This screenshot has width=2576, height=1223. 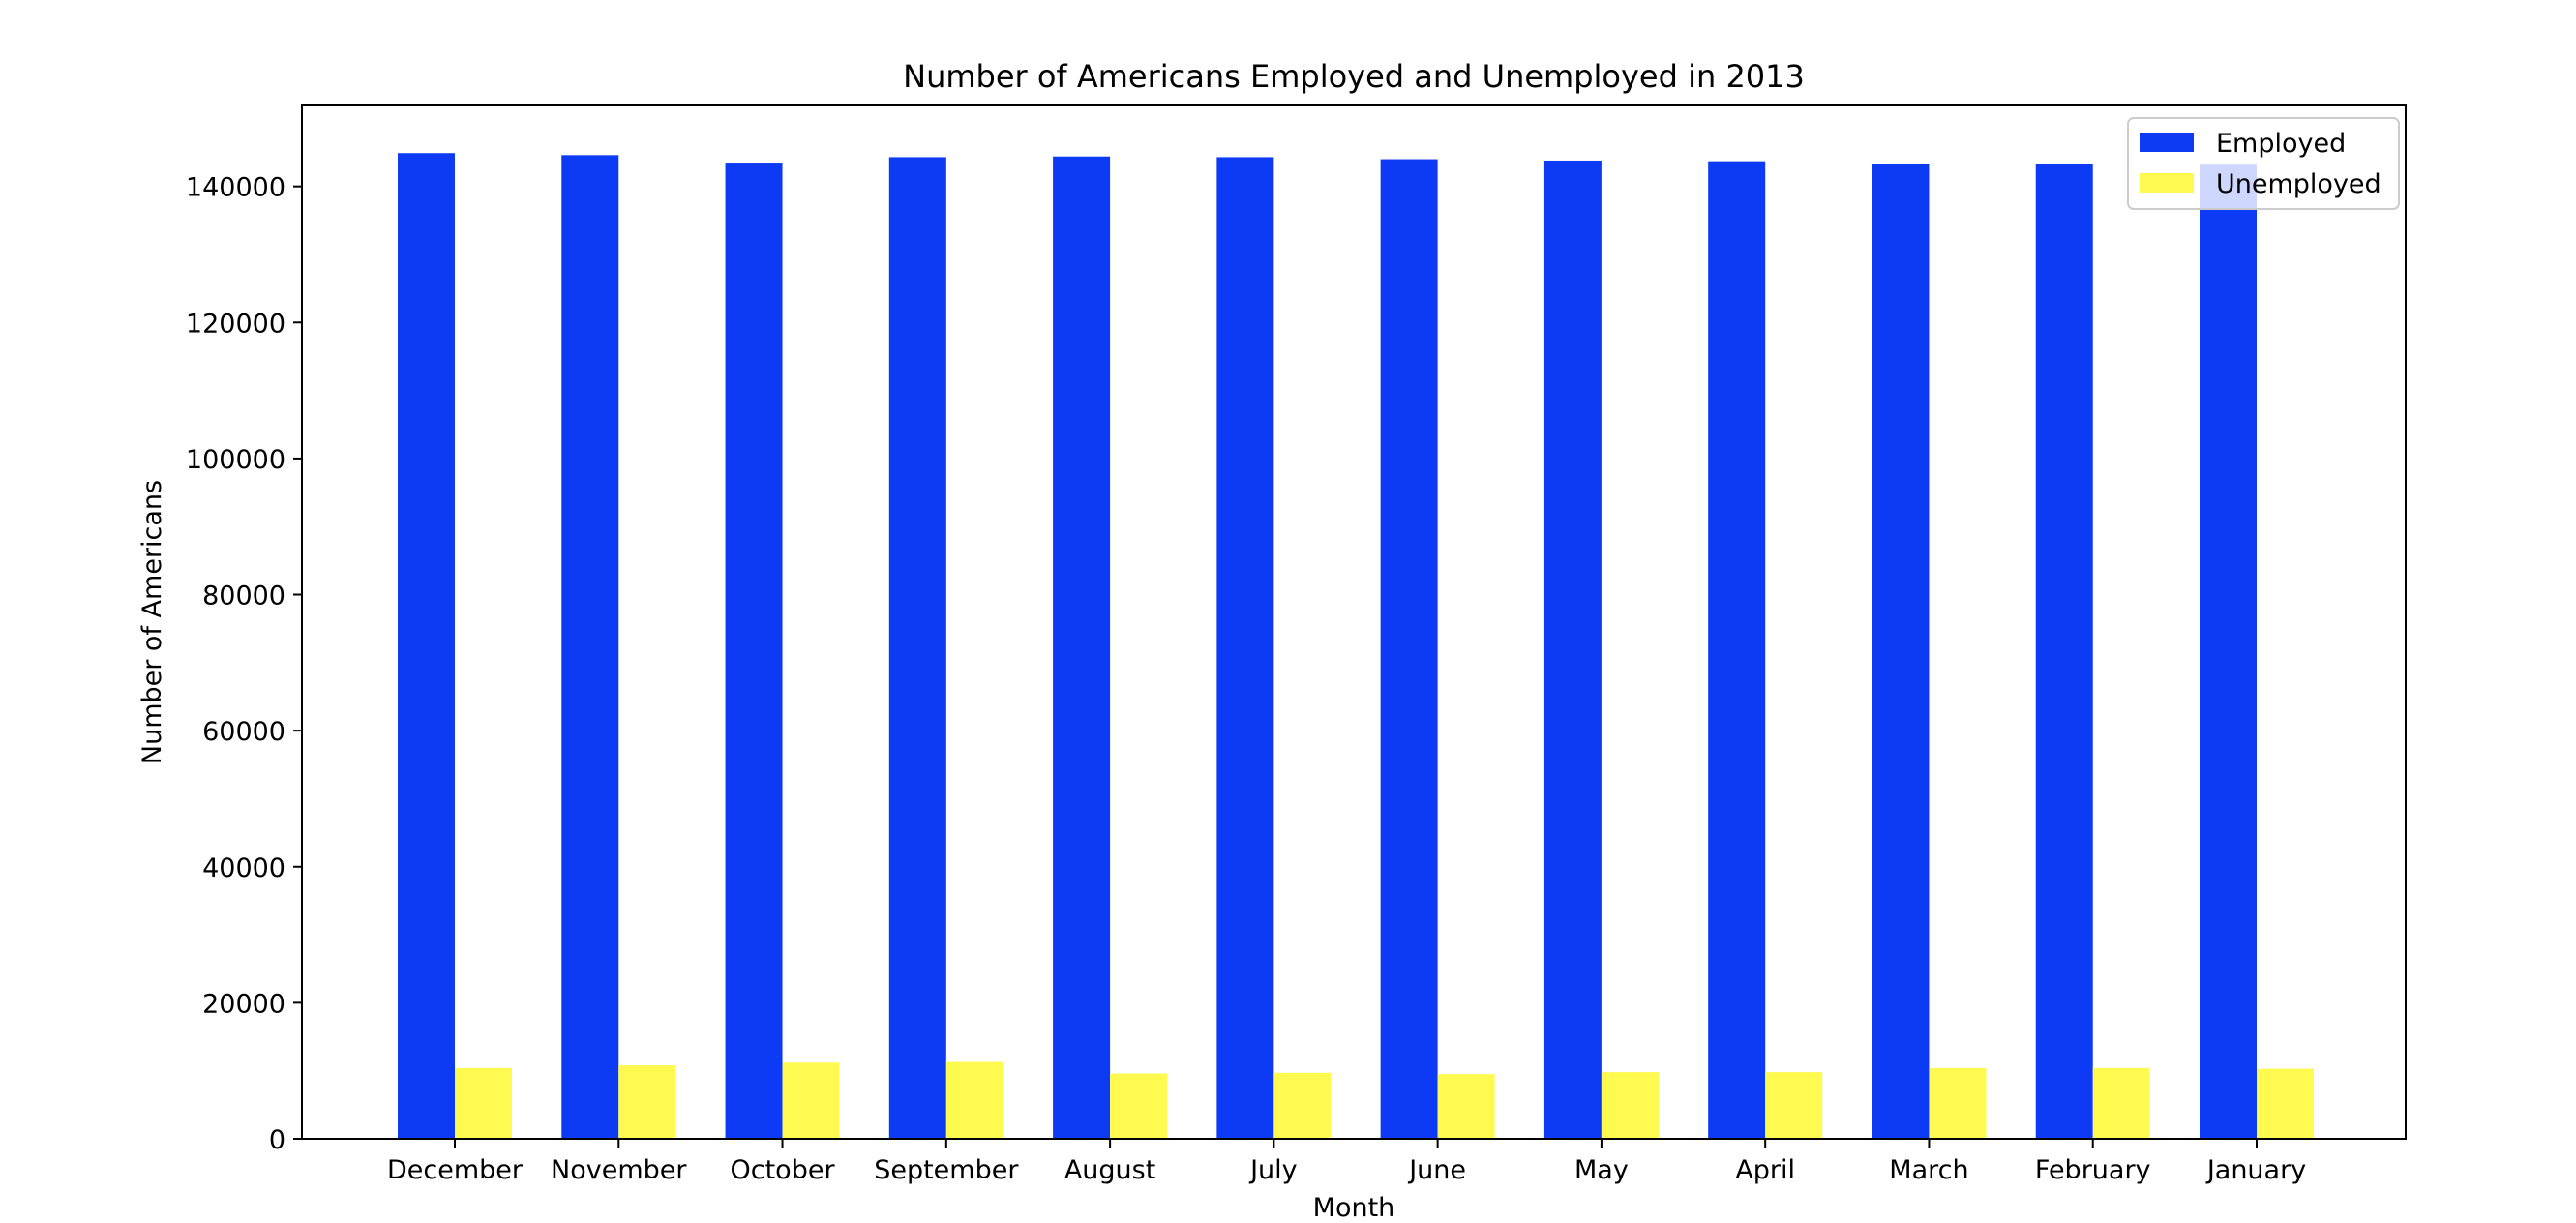 What do you see at coordinates (754, 651) in the screenshot?
I see `bar-employed-october` at bounding box center [754, 651].